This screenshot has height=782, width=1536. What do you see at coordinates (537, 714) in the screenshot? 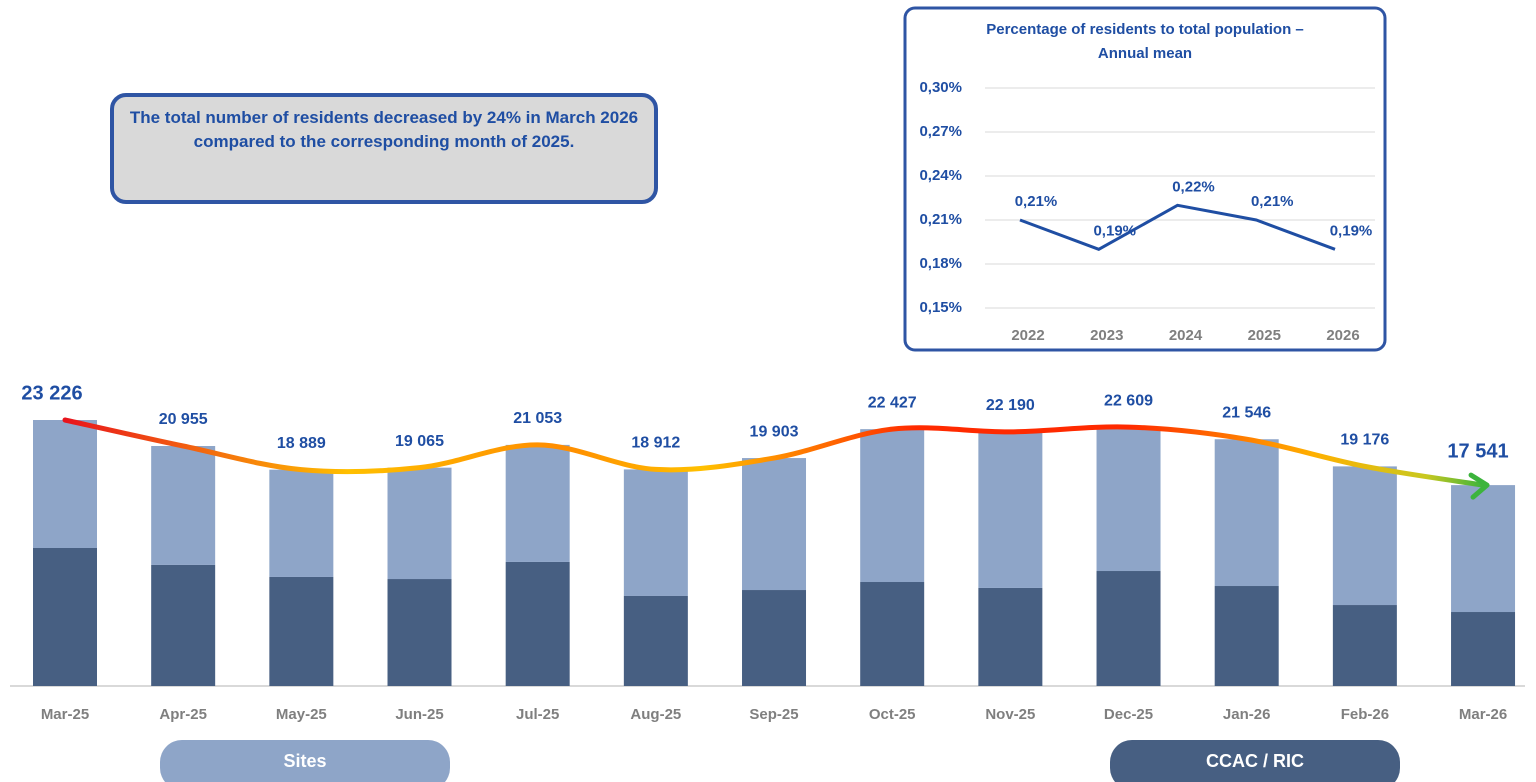
I see `x-tick-label: Jul-25` at bounding box center [537, 714].